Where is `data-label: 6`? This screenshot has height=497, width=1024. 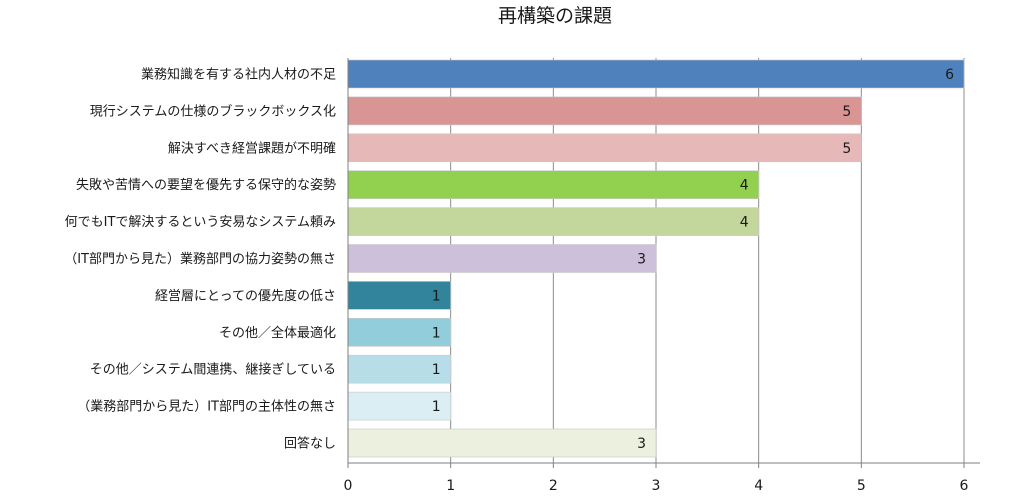
data-label: 6 is located at coordinates (949, 75).